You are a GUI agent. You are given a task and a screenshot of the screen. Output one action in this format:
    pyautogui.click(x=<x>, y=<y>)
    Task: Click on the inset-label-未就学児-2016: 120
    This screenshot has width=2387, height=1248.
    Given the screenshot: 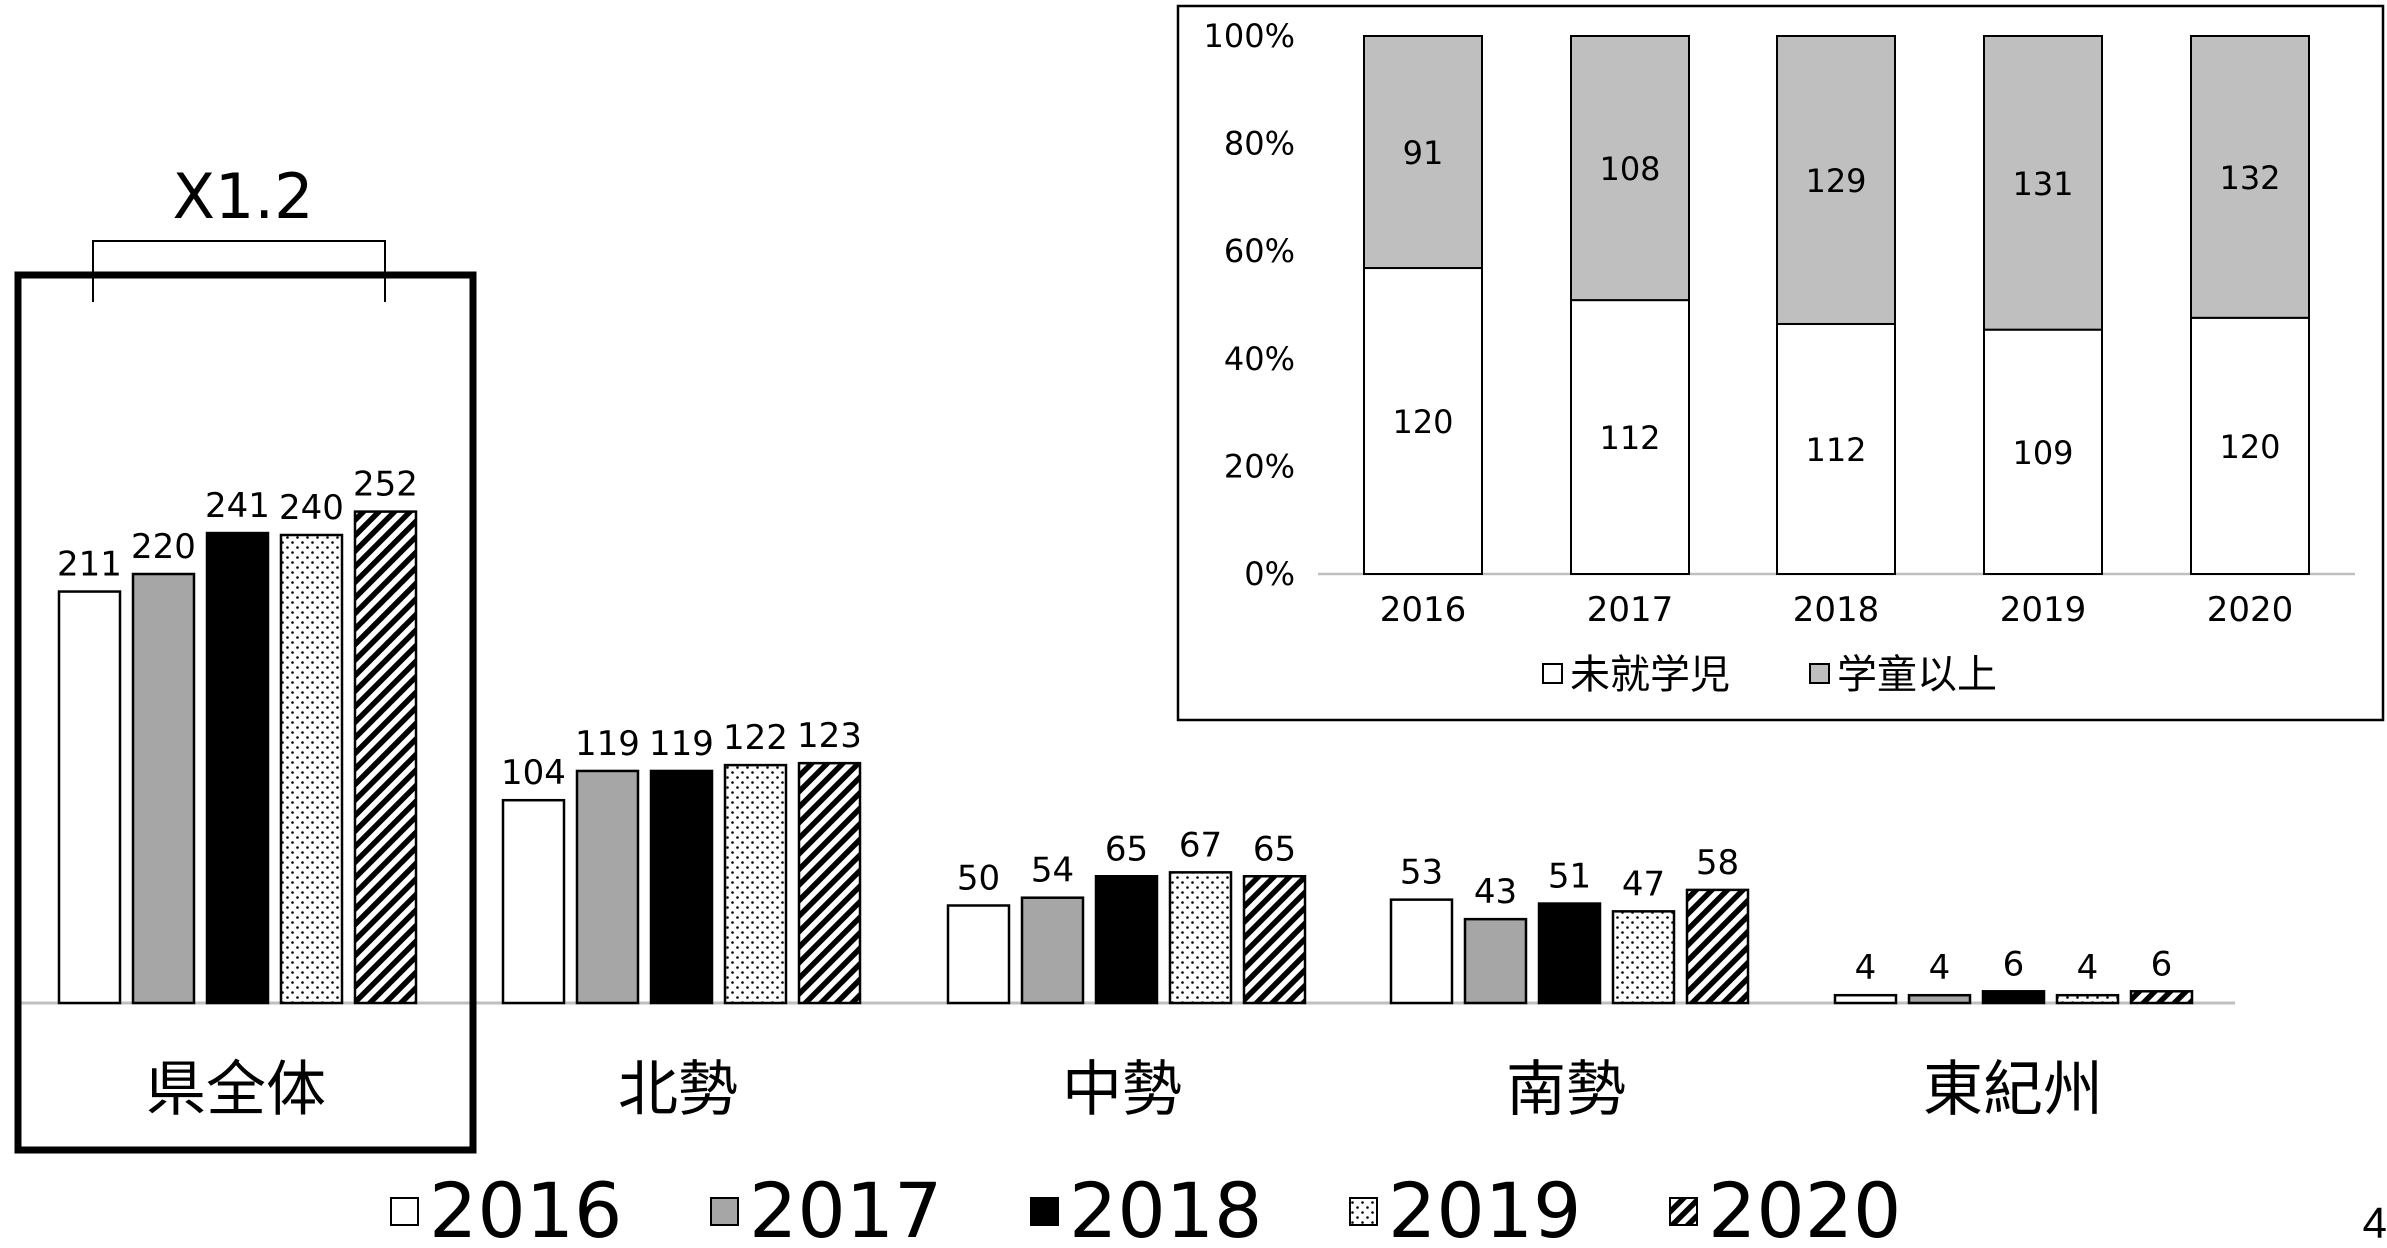 What is the action you would take?
    pyautogui.click(x=1422, y=422)
    